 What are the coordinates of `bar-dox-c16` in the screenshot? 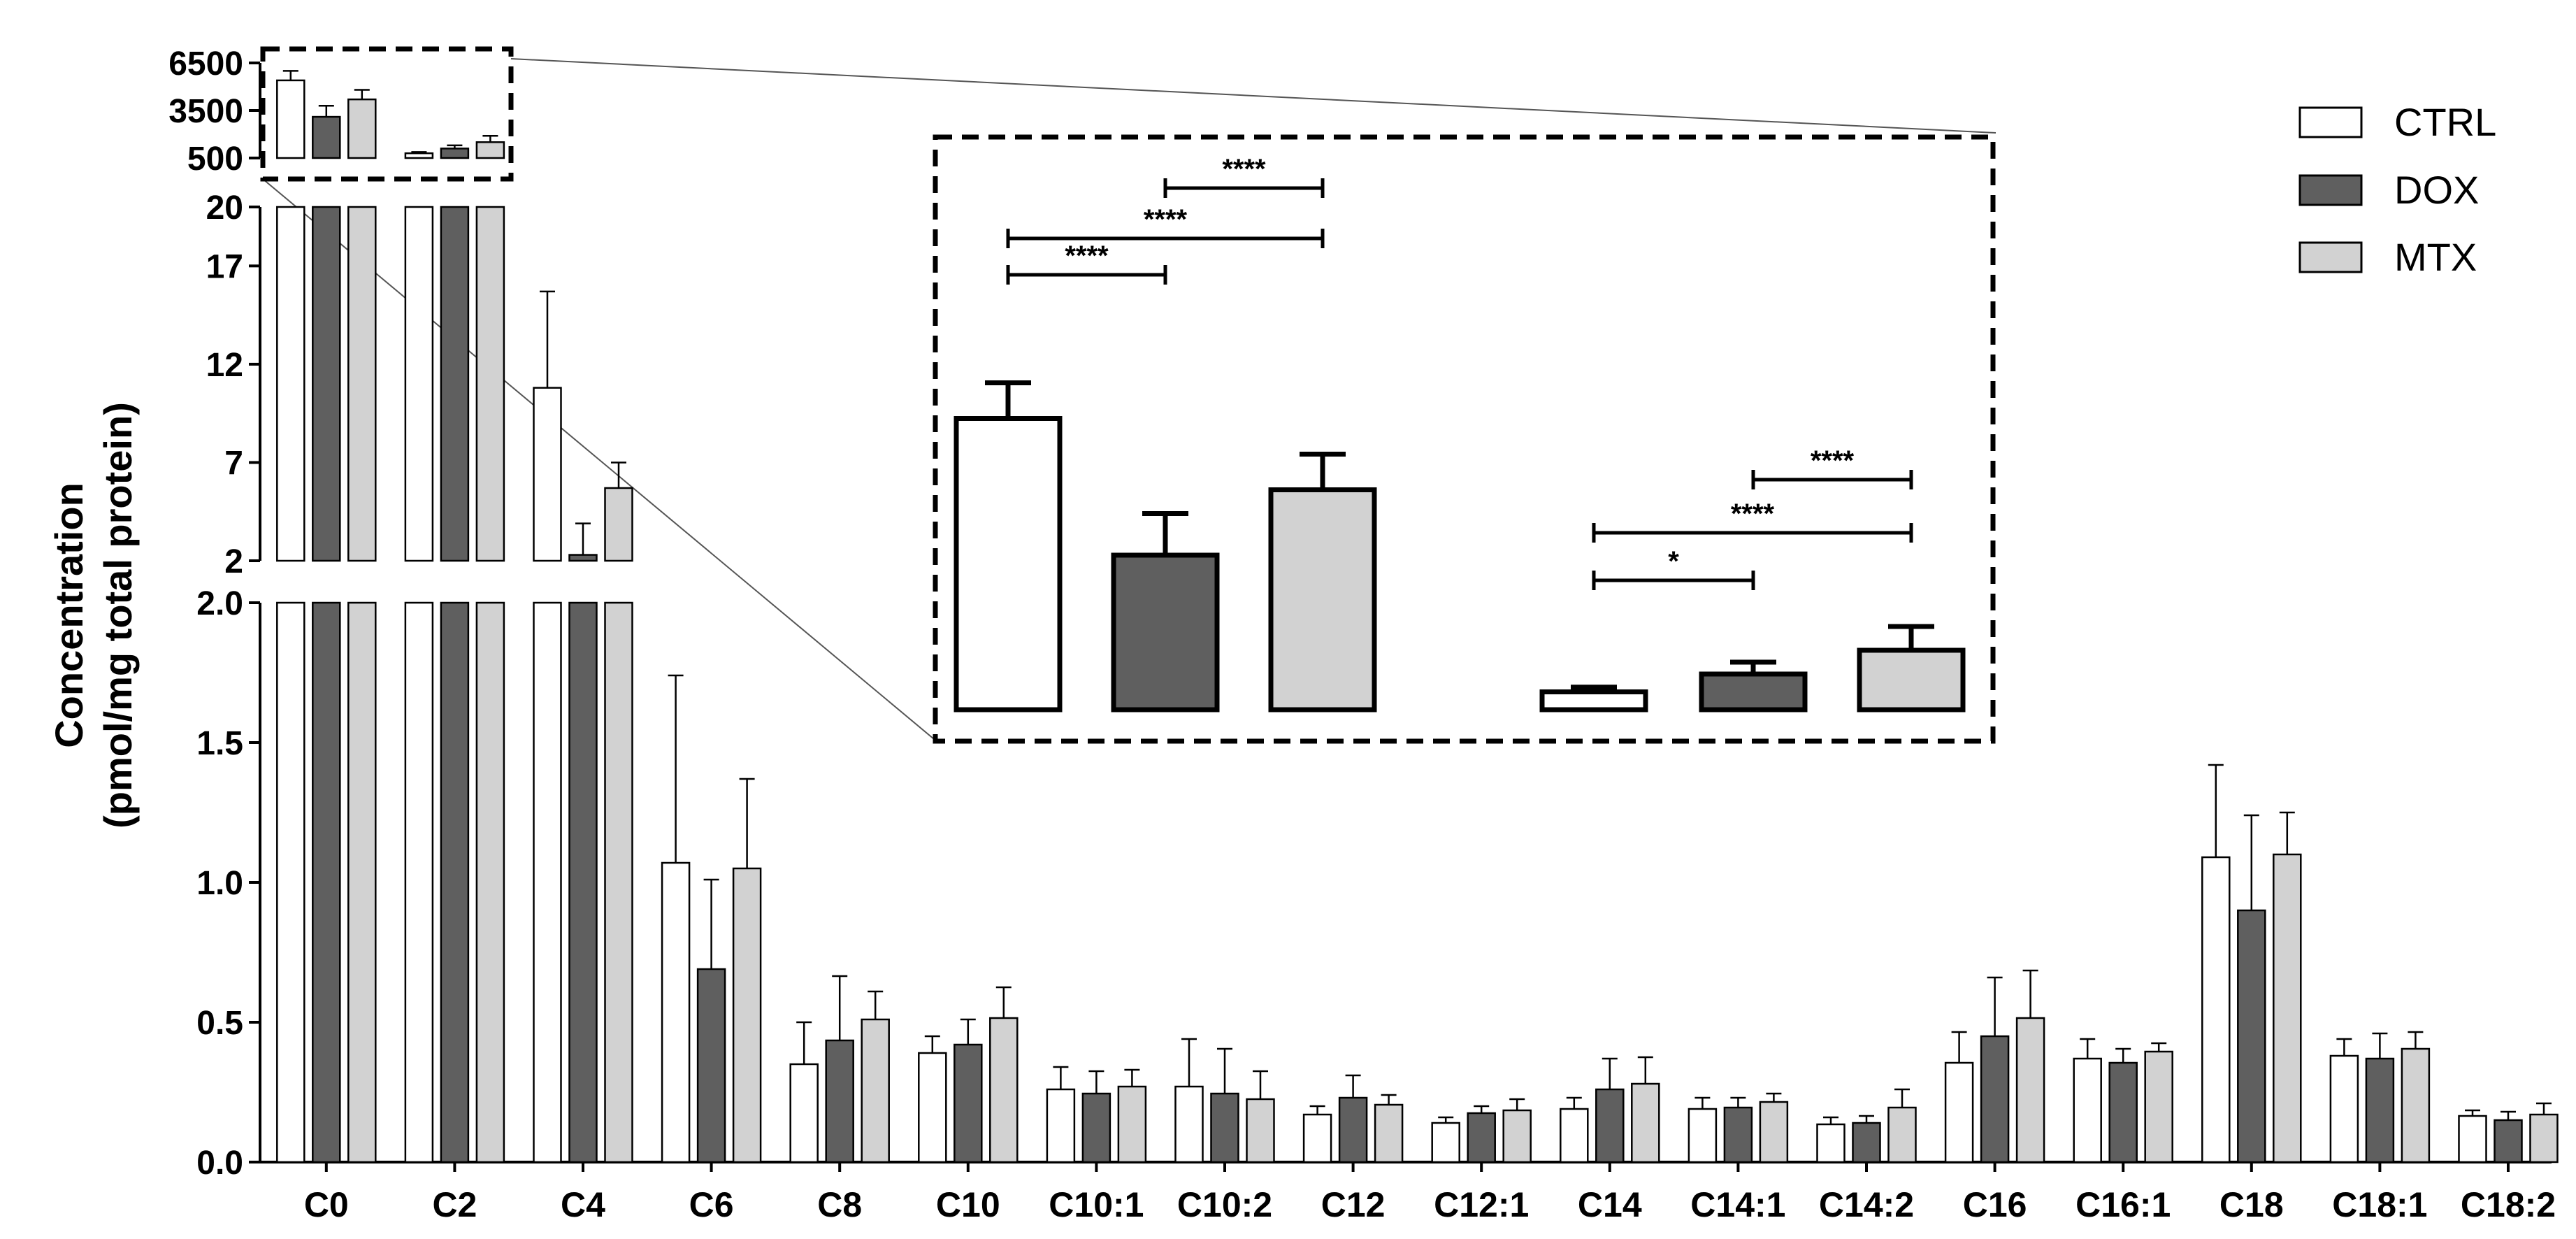 It's located at (1995, 1099).